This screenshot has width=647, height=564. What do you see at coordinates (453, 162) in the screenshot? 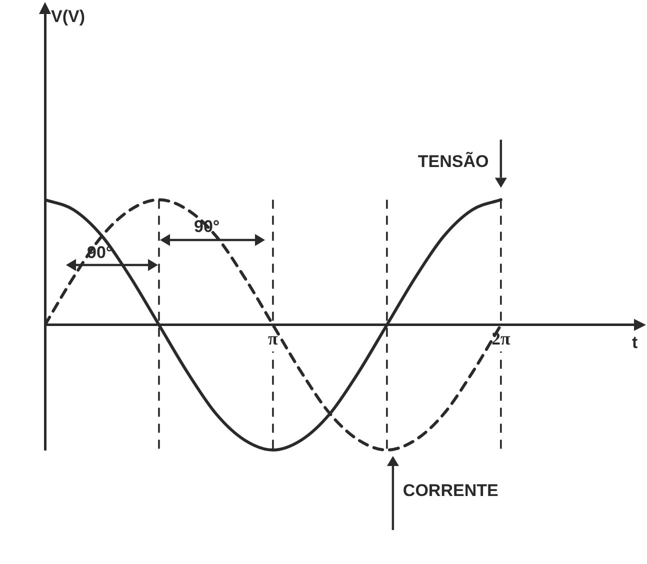
I see `legend-label: TENSÃO` at bounding box center [453, 162].